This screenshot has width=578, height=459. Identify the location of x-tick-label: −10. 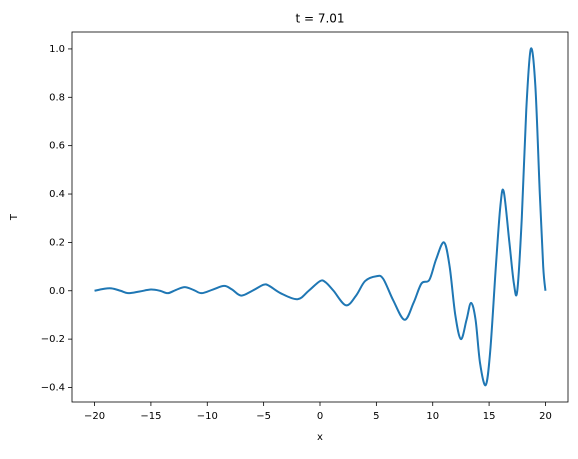
(207, 416).